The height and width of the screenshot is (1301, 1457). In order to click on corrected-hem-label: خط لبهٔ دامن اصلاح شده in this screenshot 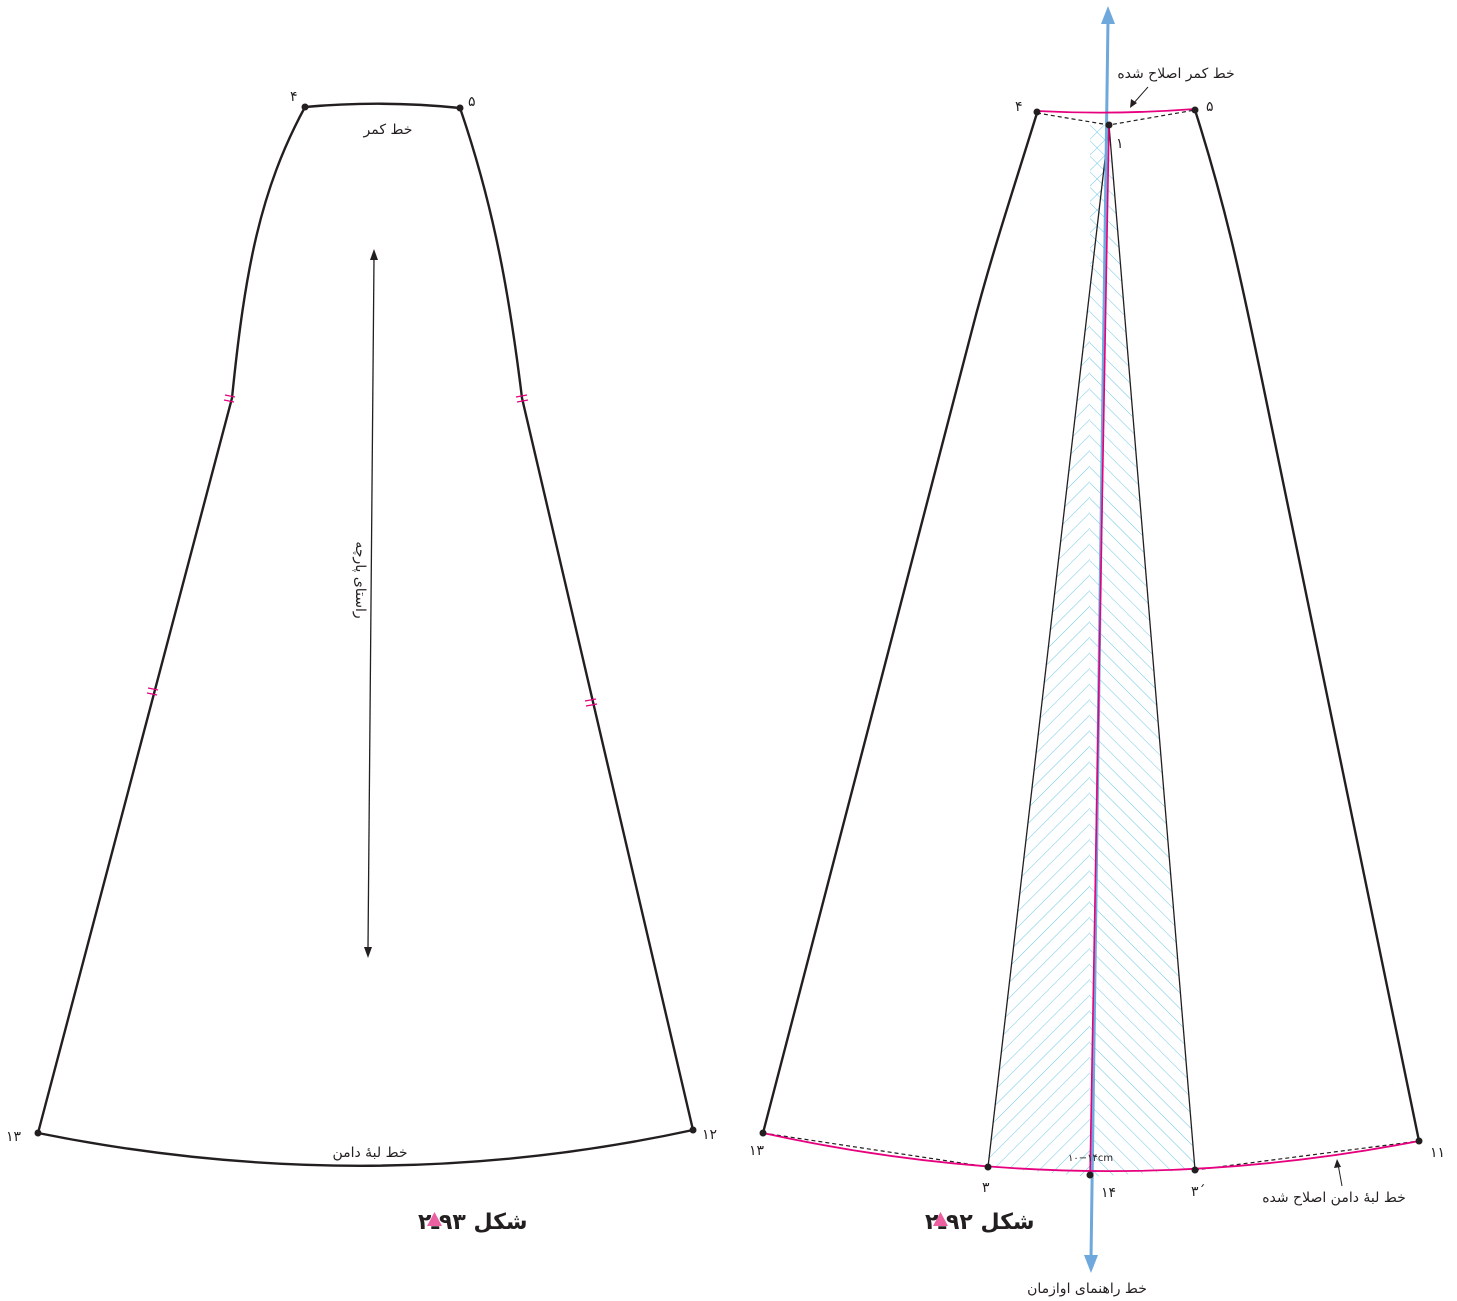, I will do `click(1334, 1198)`.